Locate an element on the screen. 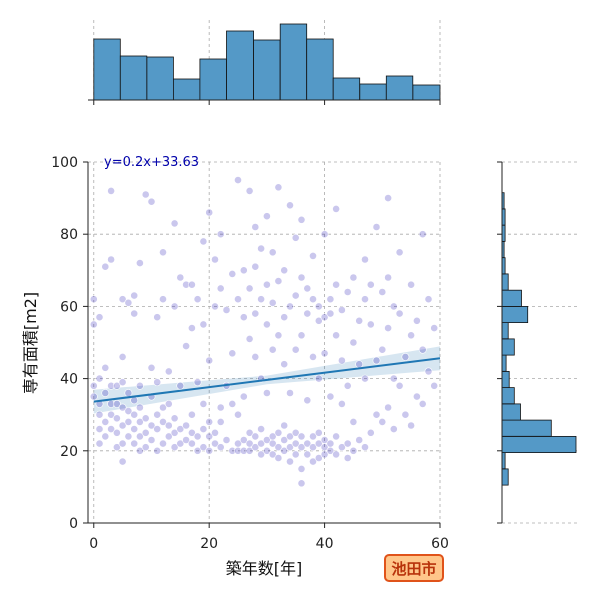  x-tick-label: 20 is located at coordinates (209, 544).